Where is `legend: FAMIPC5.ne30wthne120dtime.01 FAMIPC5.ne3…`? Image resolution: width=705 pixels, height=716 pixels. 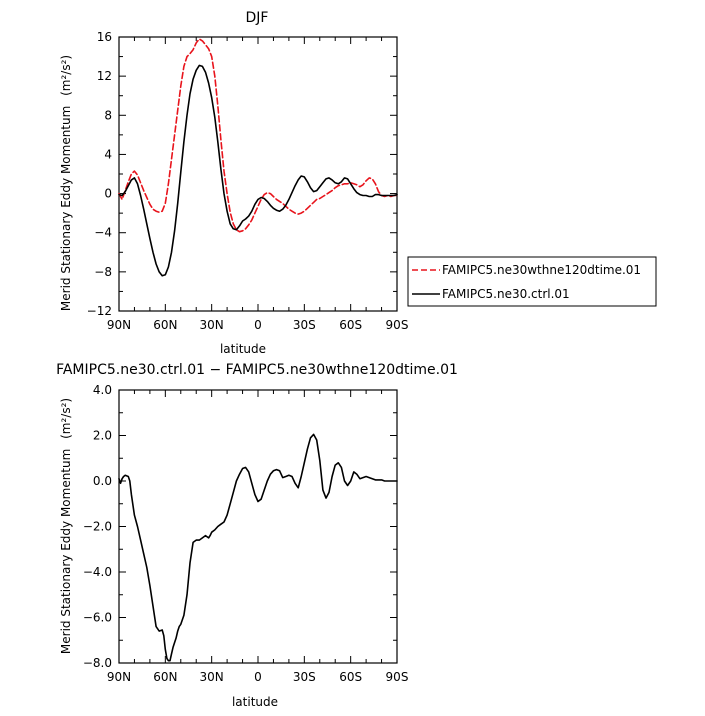 legend: FAMIPC5.ne30wthne120dtime.01 FAMIPC5.ne3… is located at coordinates (532, 281).